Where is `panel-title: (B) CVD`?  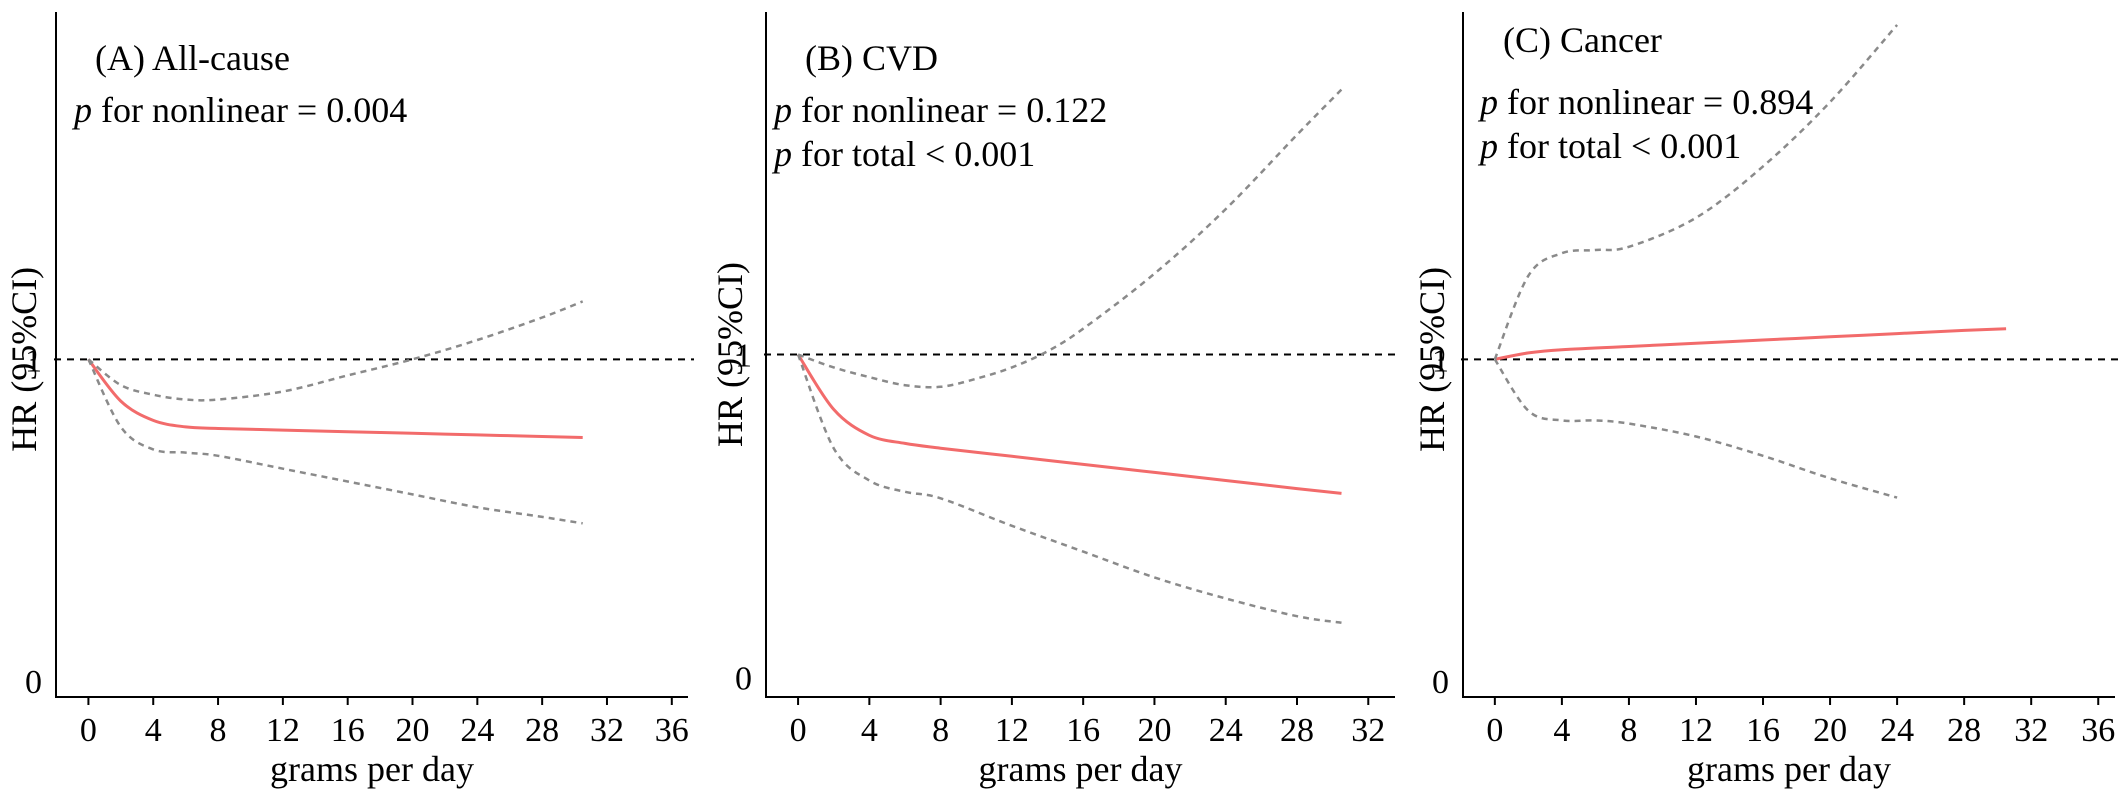 panel-title: (B) CVD is located at coordinates (871, 58).